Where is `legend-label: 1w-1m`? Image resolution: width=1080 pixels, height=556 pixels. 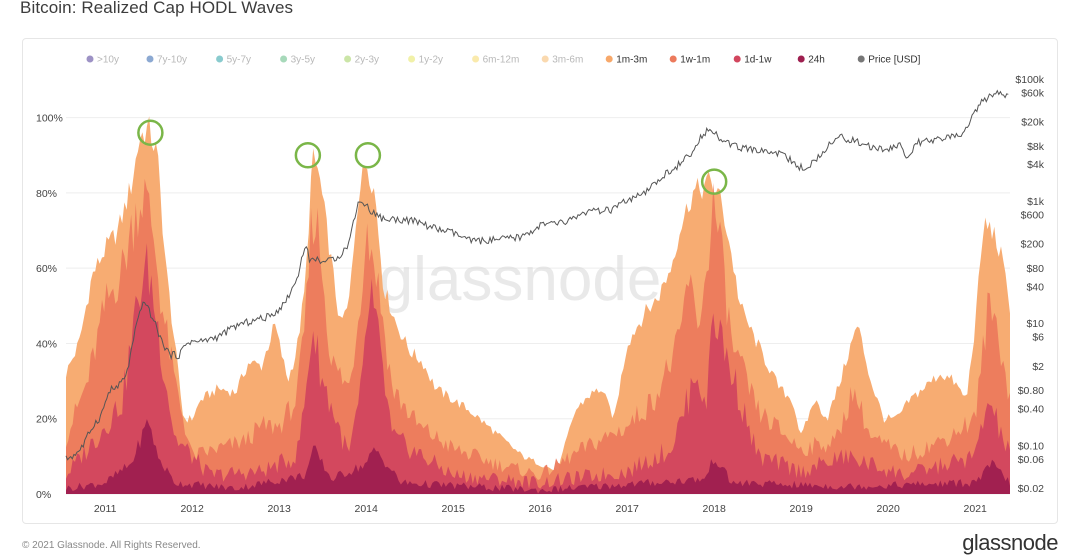 legend-label: 1w-1m is located at coordinates (695, 60).